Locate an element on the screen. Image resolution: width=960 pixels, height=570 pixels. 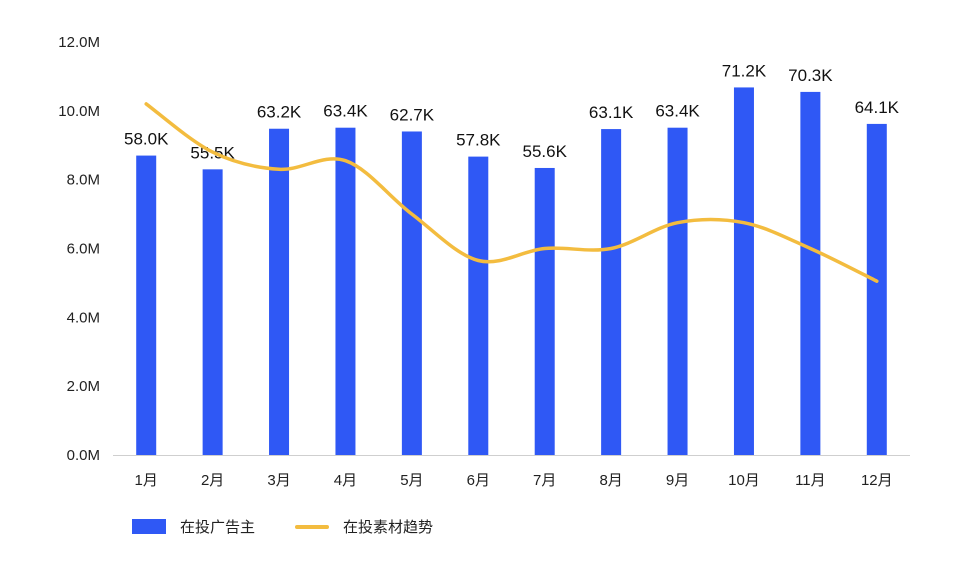
bar-data-label: 70.3K is located at coordinates (810, 75).